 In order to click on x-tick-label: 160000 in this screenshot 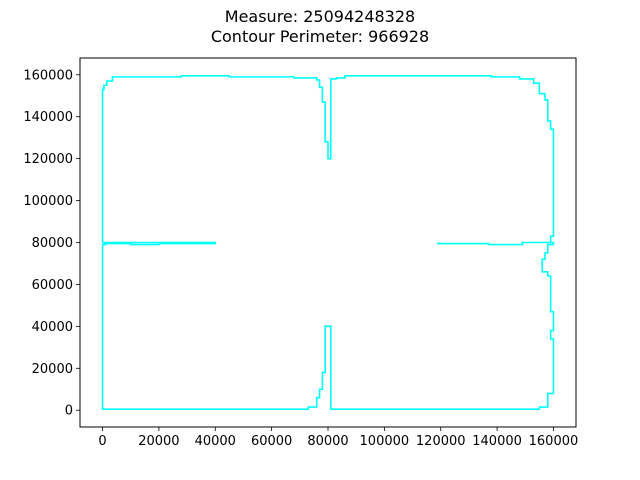, I will do `click(554, 441)`.